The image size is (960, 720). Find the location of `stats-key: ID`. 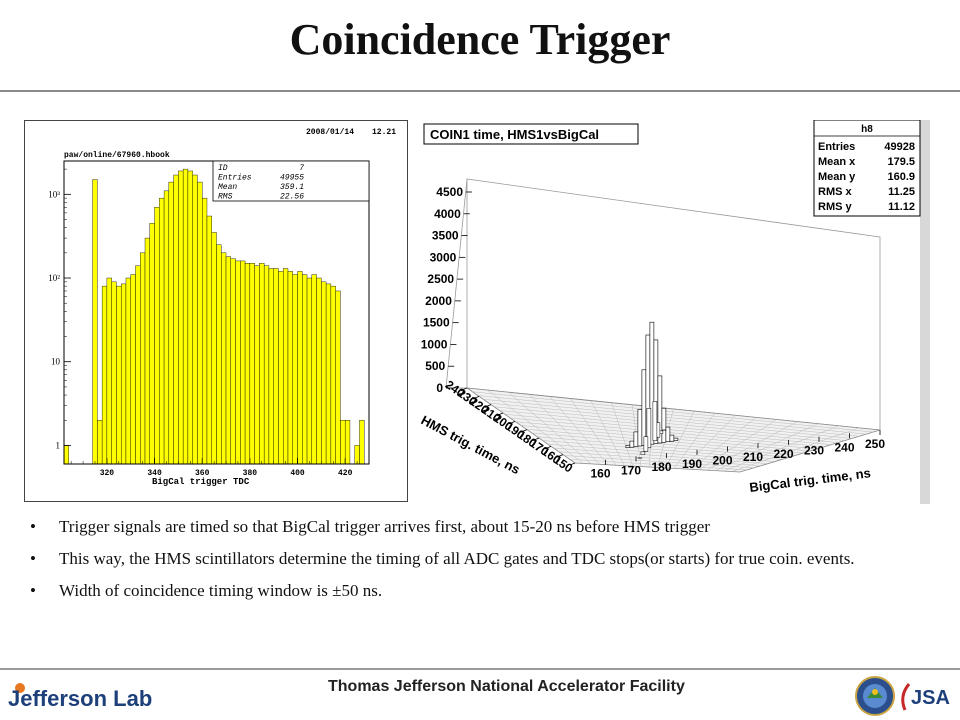

stats-key: ID is located at coordinates (223, 168).